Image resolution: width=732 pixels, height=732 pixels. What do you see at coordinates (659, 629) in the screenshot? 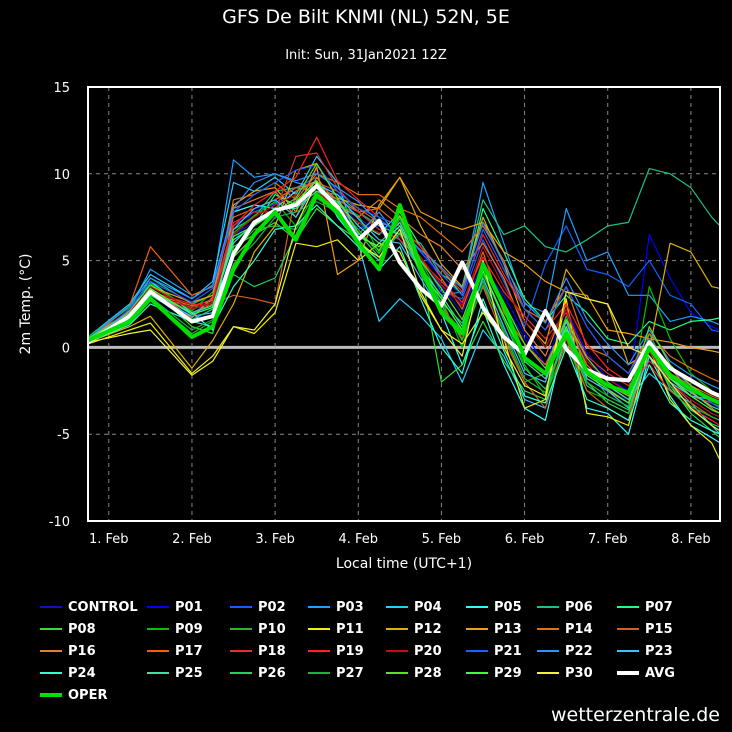
I see `legend-label: P15` at bounding box center [659, 629].